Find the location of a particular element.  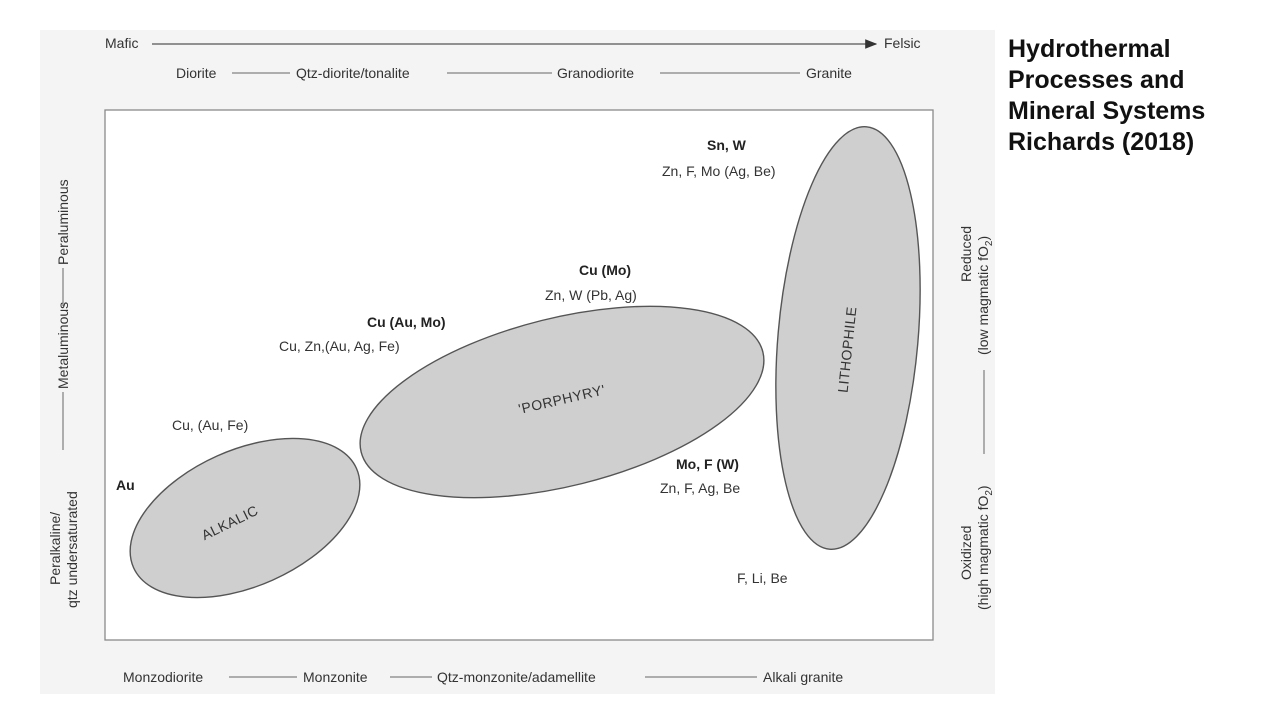

title-line-1: Hydrothermal is located at coordinates (1089, 49).